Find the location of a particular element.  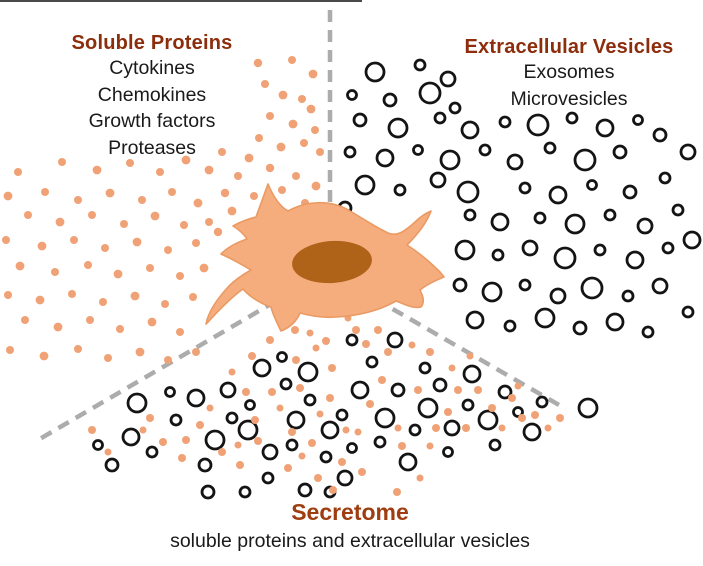

stem-cell is located at coordinates (325, 257).